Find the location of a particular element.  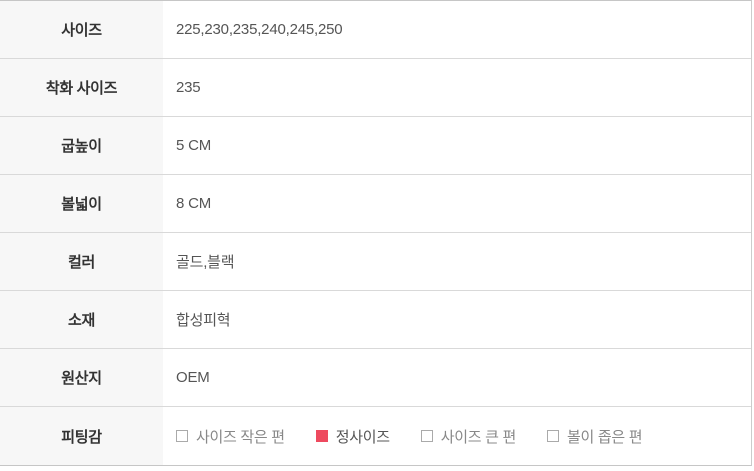

spec-value-wearing-size: 235 is located at coordinates (457, 87).